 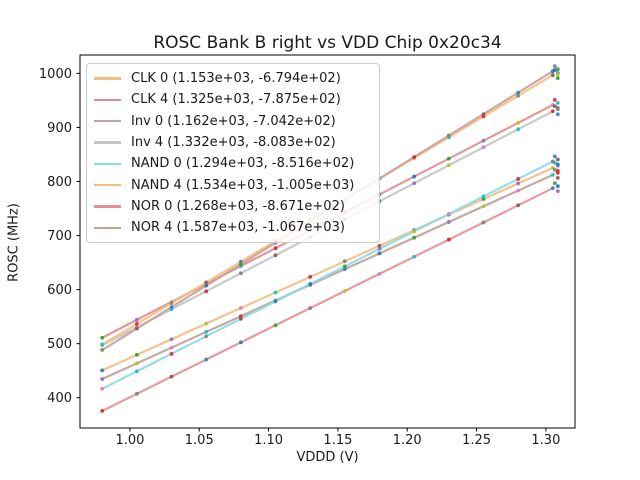 I want to click on legend-item: NAND 0 (1.294e+03, -8.516e+02), so click(x=232, y=163).